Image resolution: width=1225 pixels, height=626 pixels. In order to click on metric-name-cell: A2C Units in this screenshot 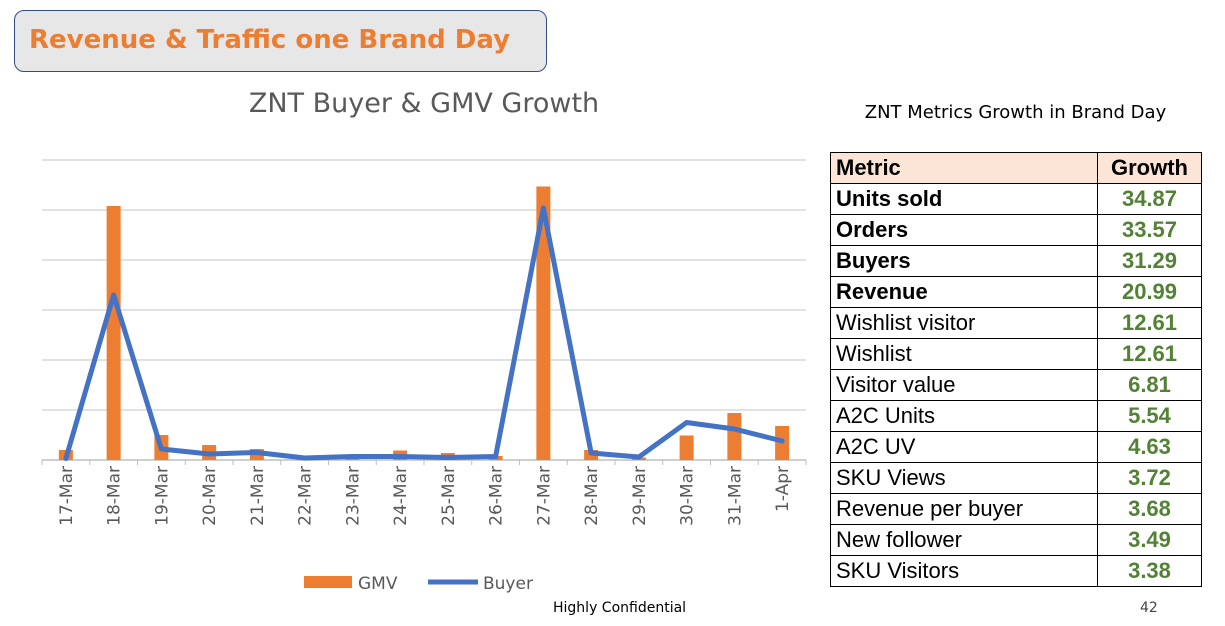, I will do `click(964, 416)`.